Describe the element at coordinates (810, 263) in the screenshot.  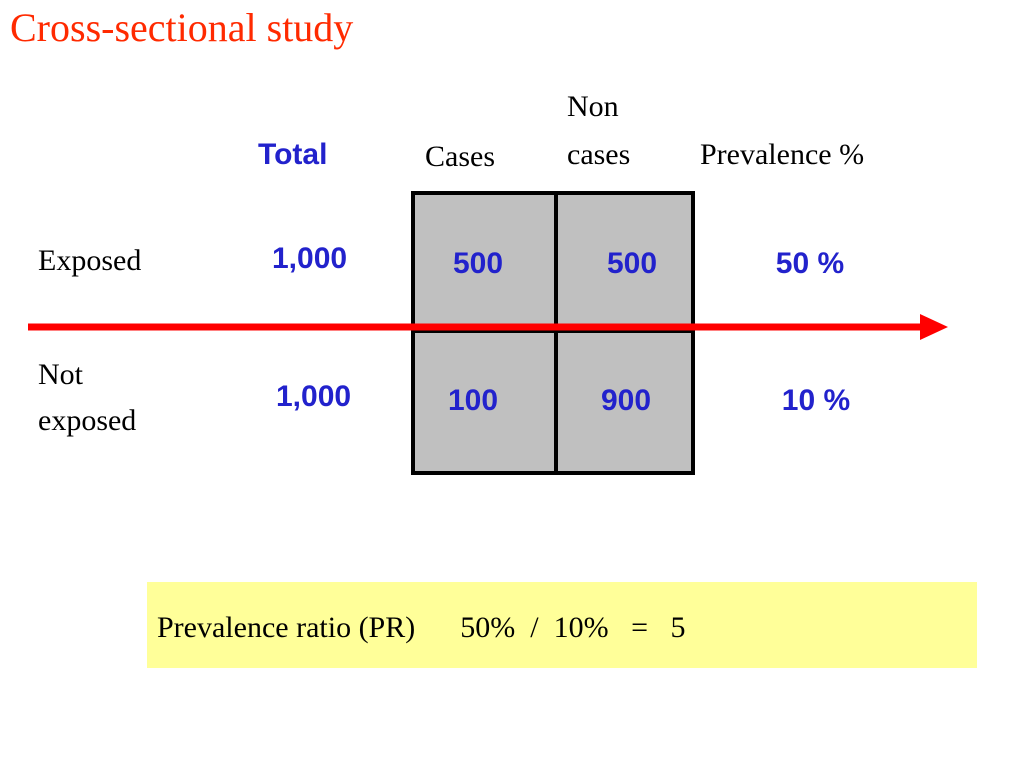
I see `exposed-prevalence: 50 %` at that location.